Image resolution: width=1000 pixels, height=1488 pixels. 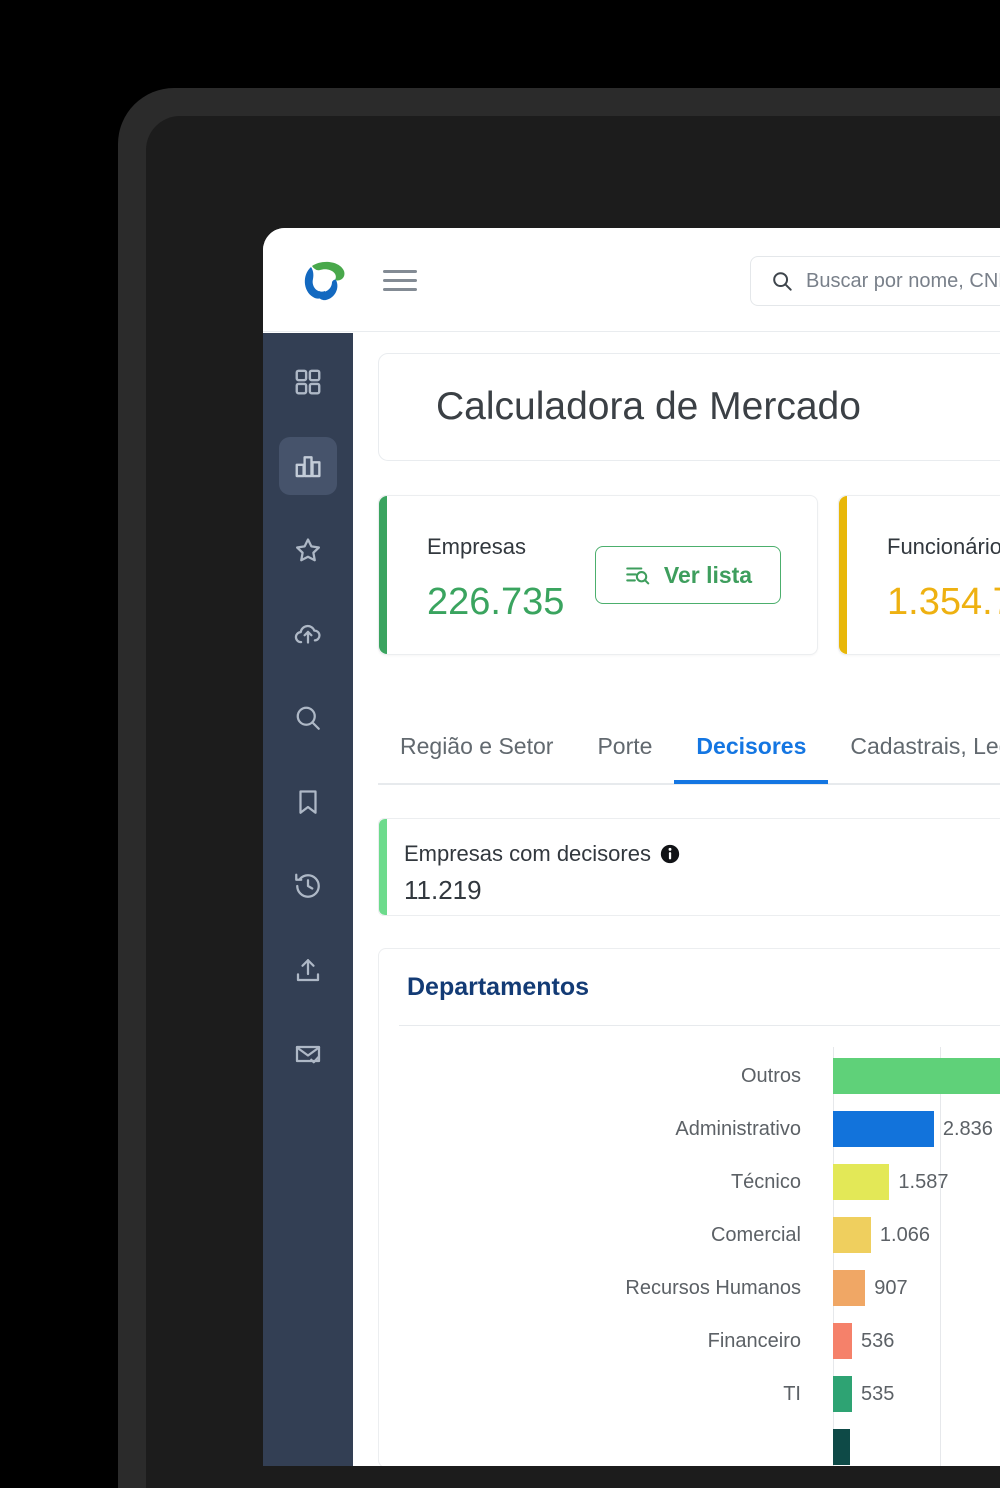 What do you see at coordinates (443, 890) in the screenshot?
I see `decisores-value: 11.219` at bounding box center [443, 890].